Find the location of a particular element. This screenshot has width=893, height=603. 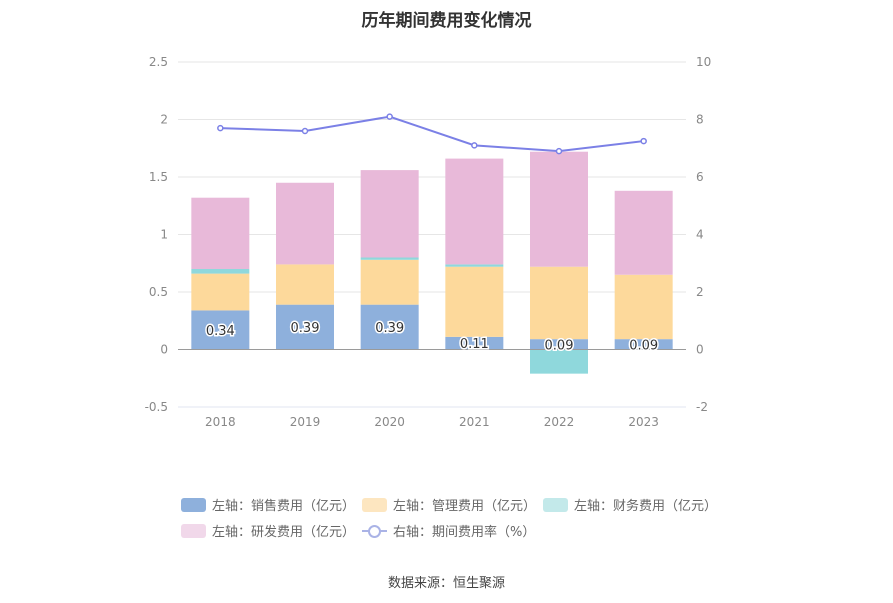

legend-swatch-rnd is located at coordinates (193, 530).